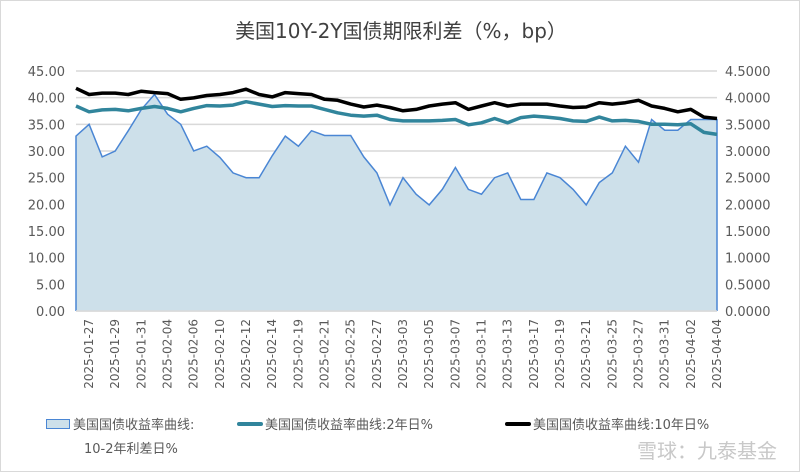 The height and width of the screenshot is (472, 800). I want to click on right-axis-tick-label: 2.5000, so click(748, 179).